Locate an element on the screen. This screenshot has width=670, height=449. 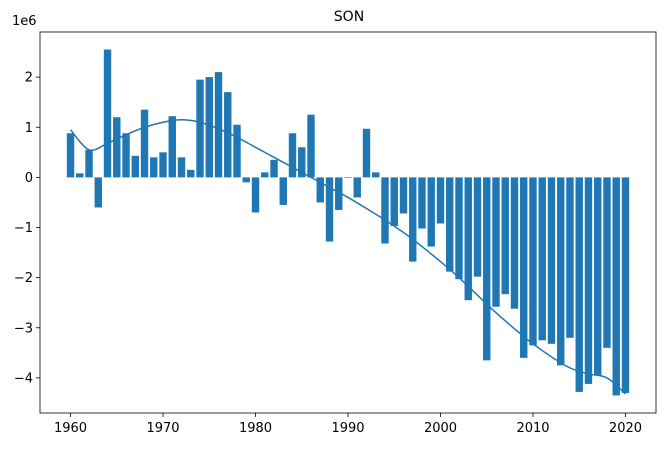
bar-1973 is located at coordinates (191, 173).